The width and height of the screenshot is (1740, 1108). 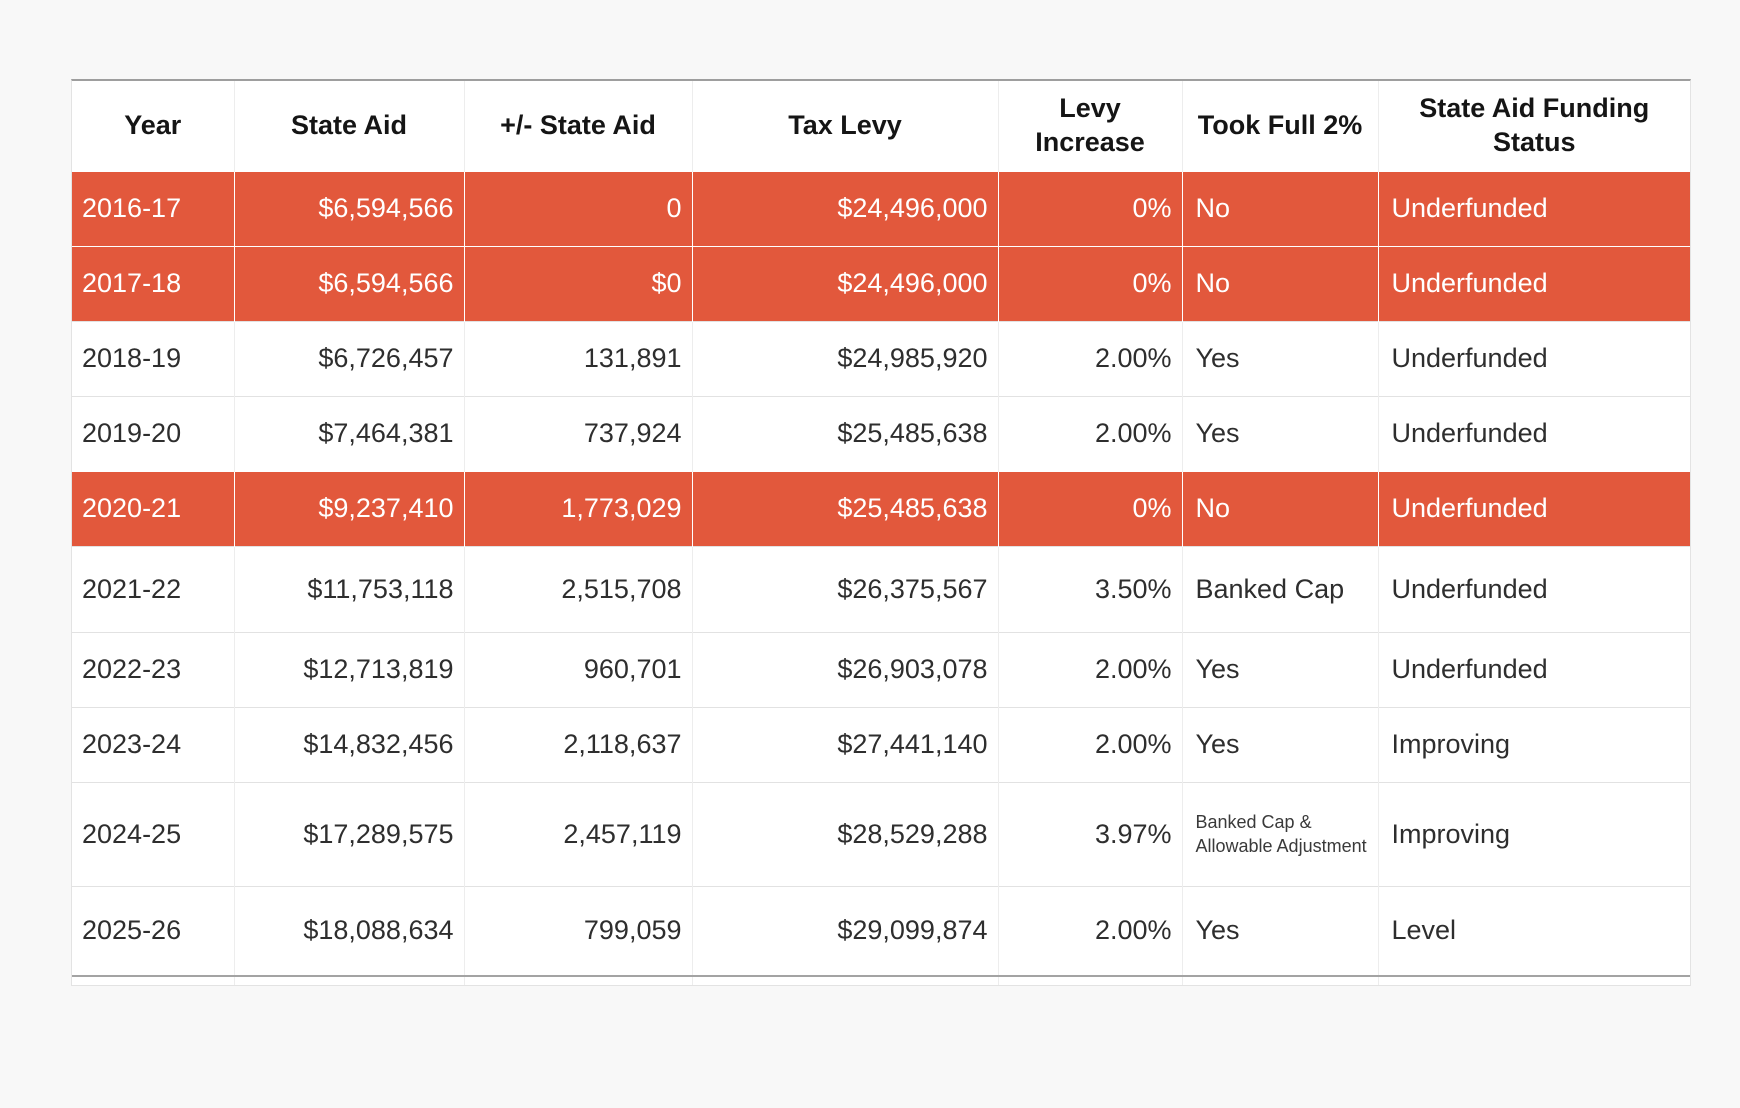 I want to click on year-cell: 2025-26, so click(x=153, y=930).